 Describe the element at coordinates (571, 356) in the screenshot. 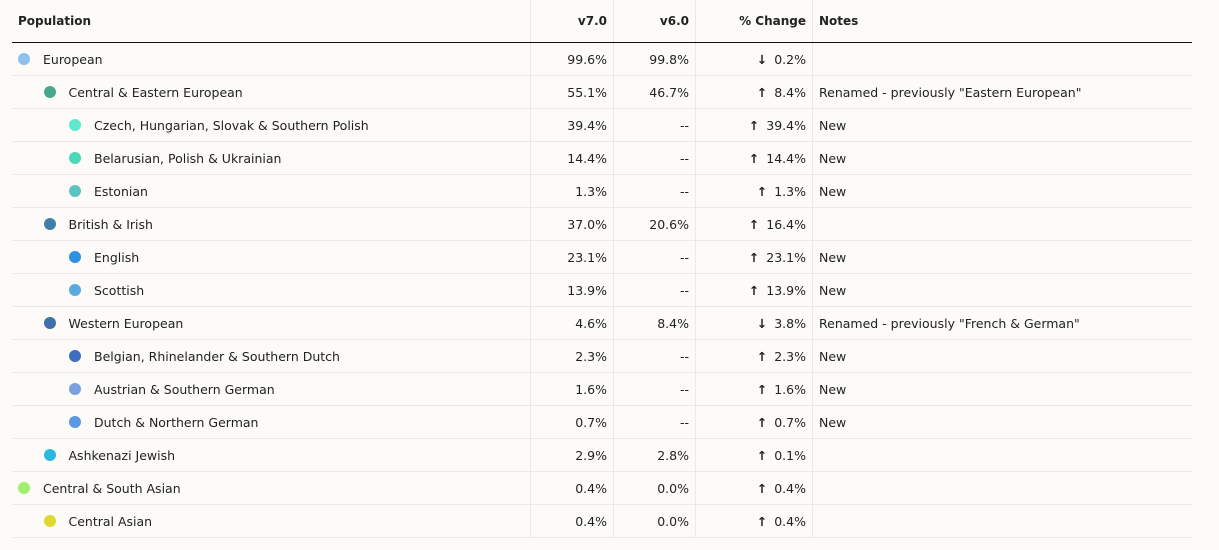

I see `v7-value: 2.3%` at that location.